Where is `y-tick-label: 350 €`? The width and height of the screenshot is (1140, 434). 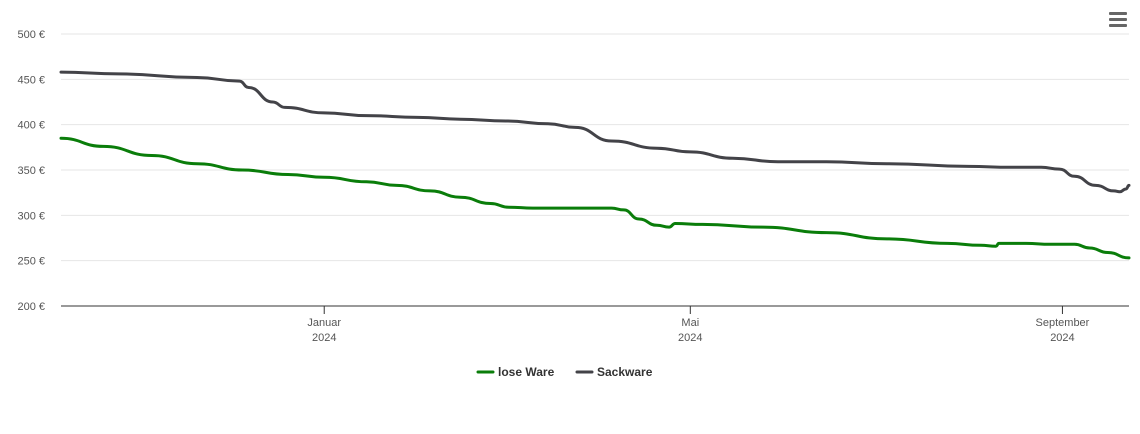
y-tick-label: 350 € is located at coordinates (31, 171).